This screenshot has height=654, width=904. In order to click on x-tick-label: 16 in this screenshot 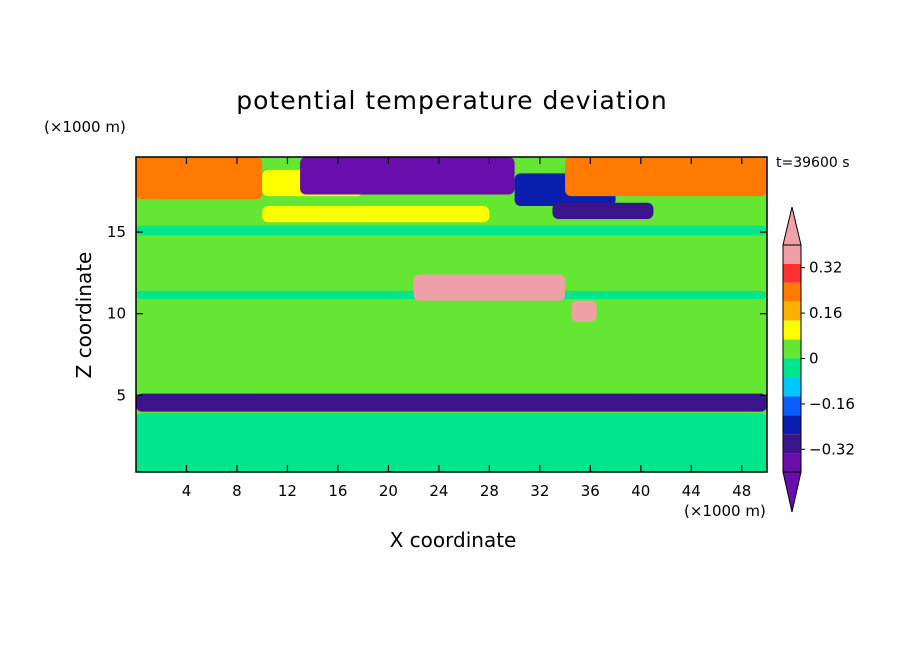, I will do `click(337, 491)`.